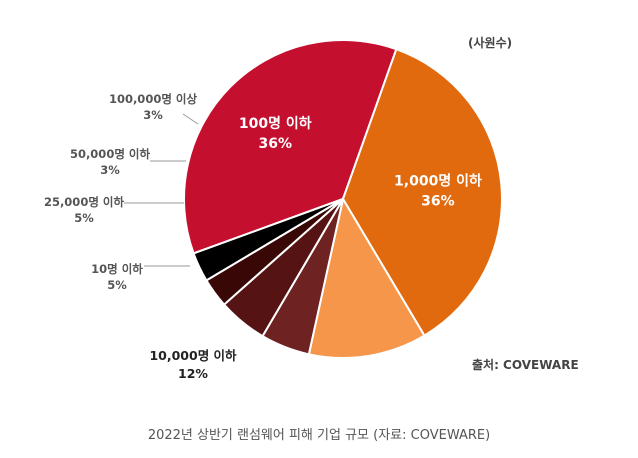 The width and height of the screenshot is (638, 458). I want to click on slice-label-name-5: 50,000명 이하, so click(110, 154).